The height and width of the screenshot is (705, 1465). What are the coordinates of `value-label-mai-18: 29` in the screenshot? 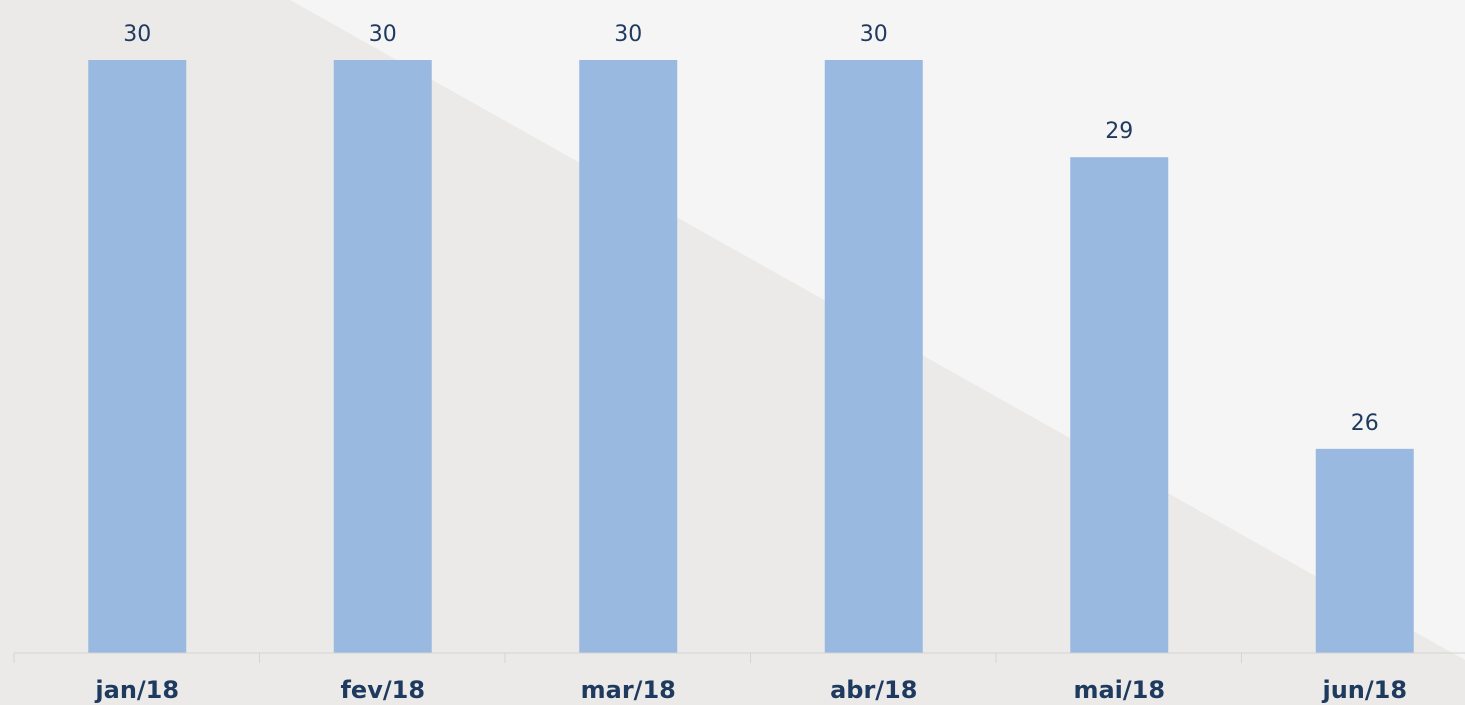 It's located at (1119, 131).